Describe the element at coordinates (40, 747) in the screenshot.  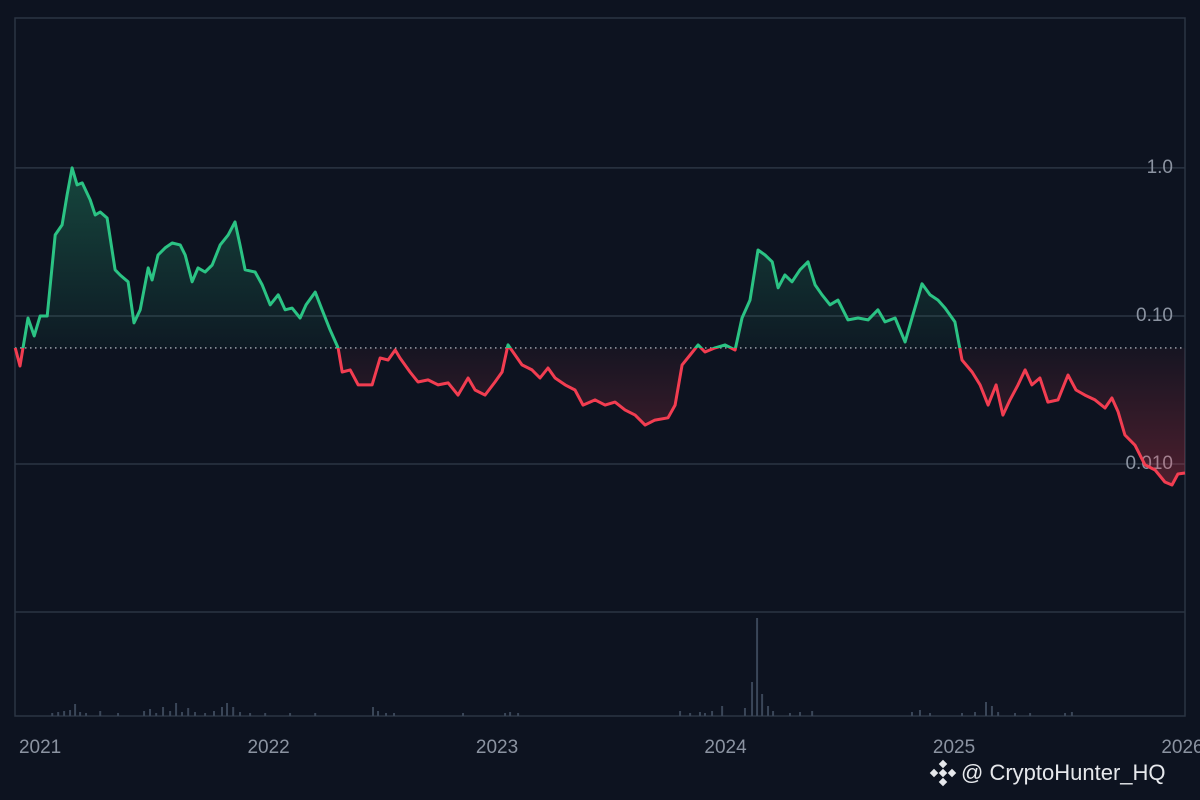
I see `x-tick-label: 2021` at that location.